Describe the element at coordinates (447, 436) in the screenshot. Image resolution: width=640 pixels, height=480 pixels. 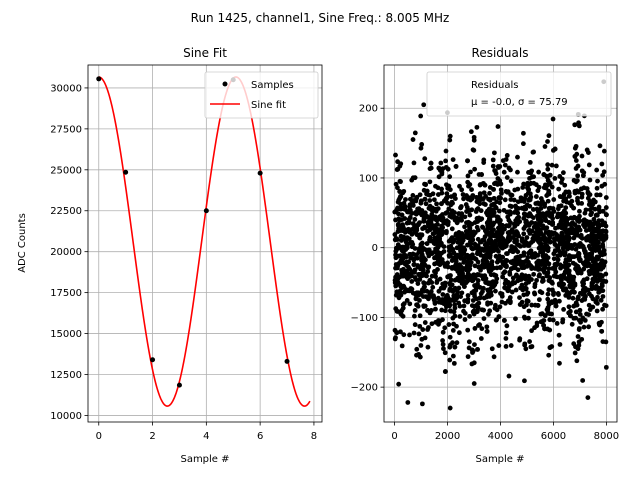
I see `x-tick-label: 2000` at that location.